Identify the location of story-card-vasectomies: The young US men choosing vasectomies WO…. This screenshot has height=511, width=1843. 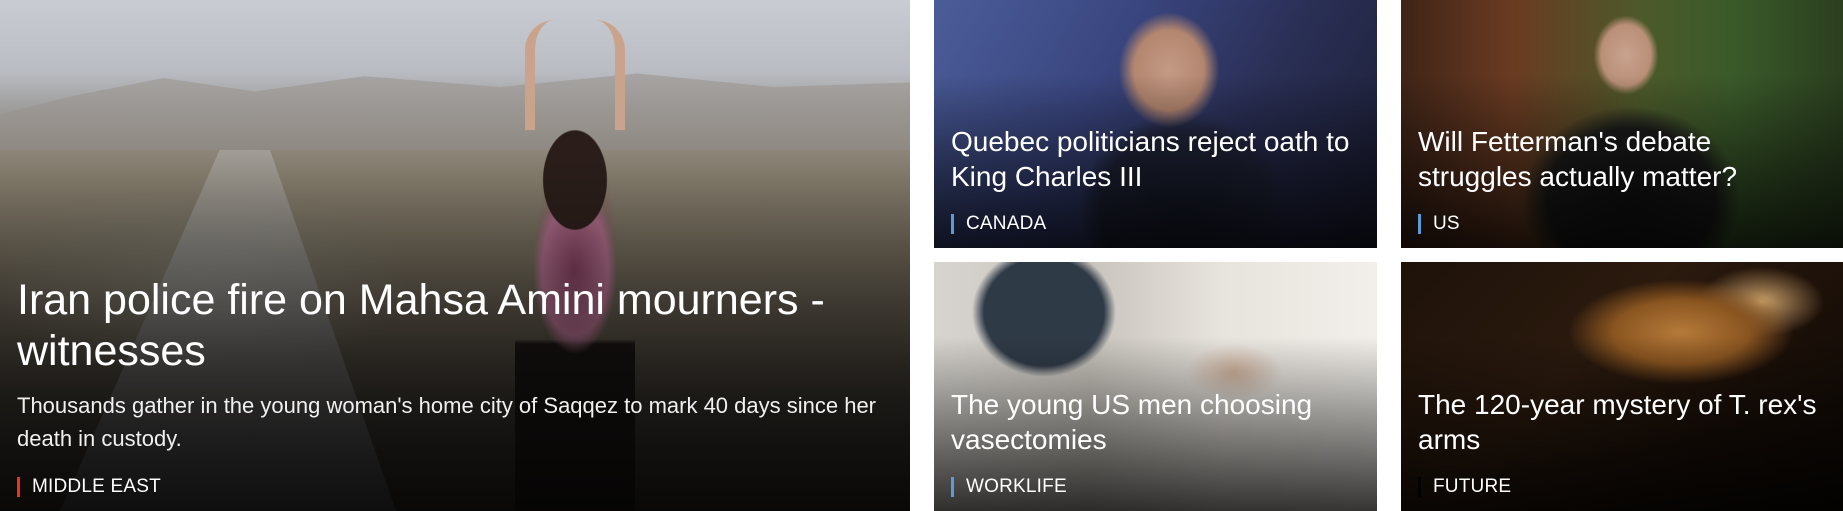
(1155, 386).